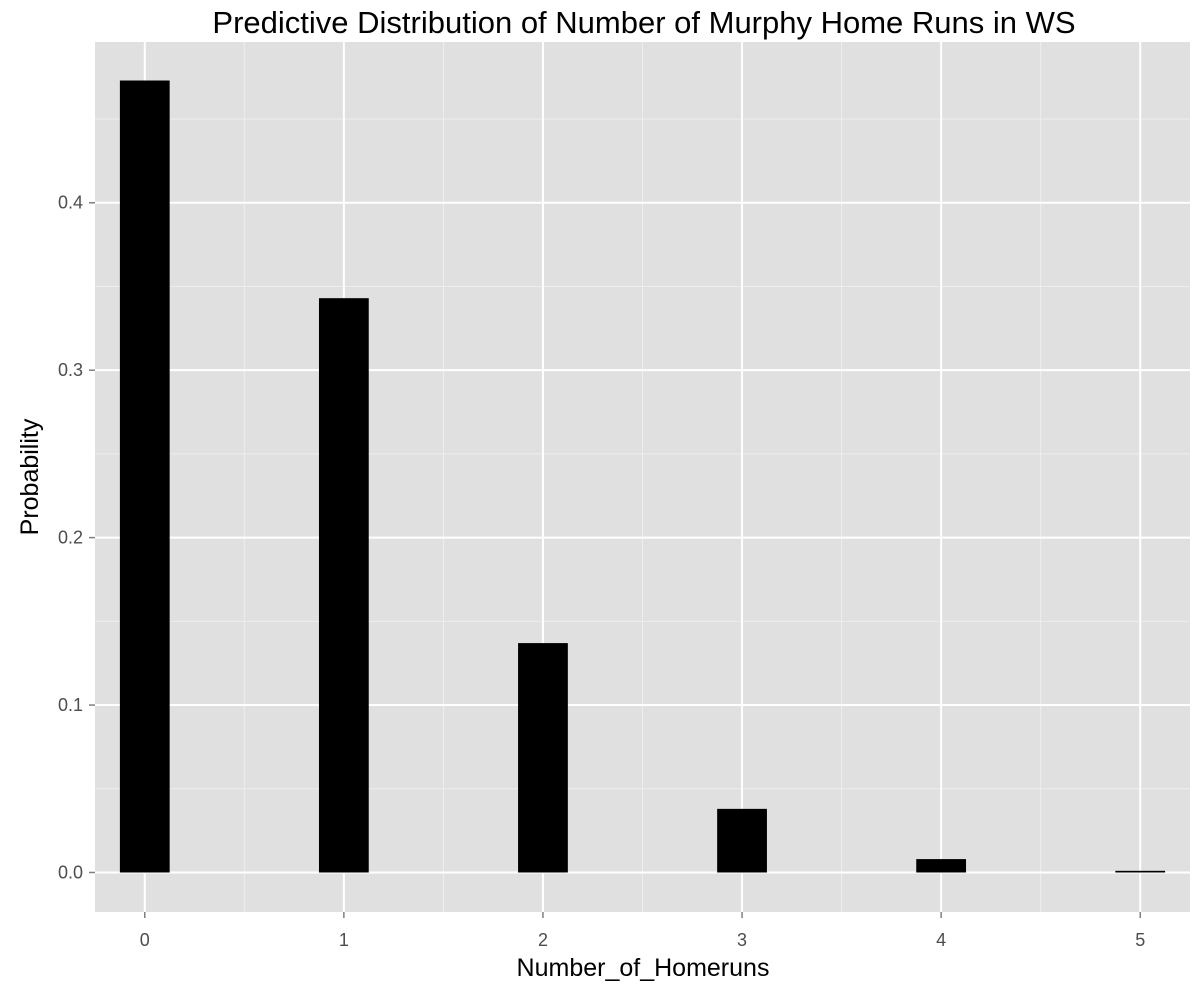 This screenshot has height=1003, width=1202. What do you see at coordinates (70, 203) in the screenshot?
I see `y-tick-label: 0.4` at bounding box center [70, 203].